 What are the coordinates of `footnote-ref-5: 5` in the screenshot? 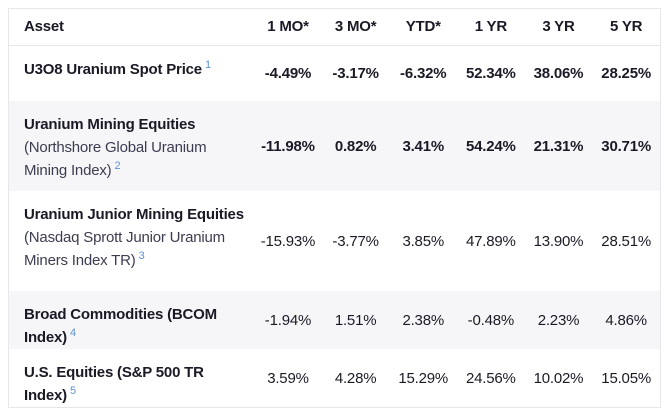 It's located at (72, 391).